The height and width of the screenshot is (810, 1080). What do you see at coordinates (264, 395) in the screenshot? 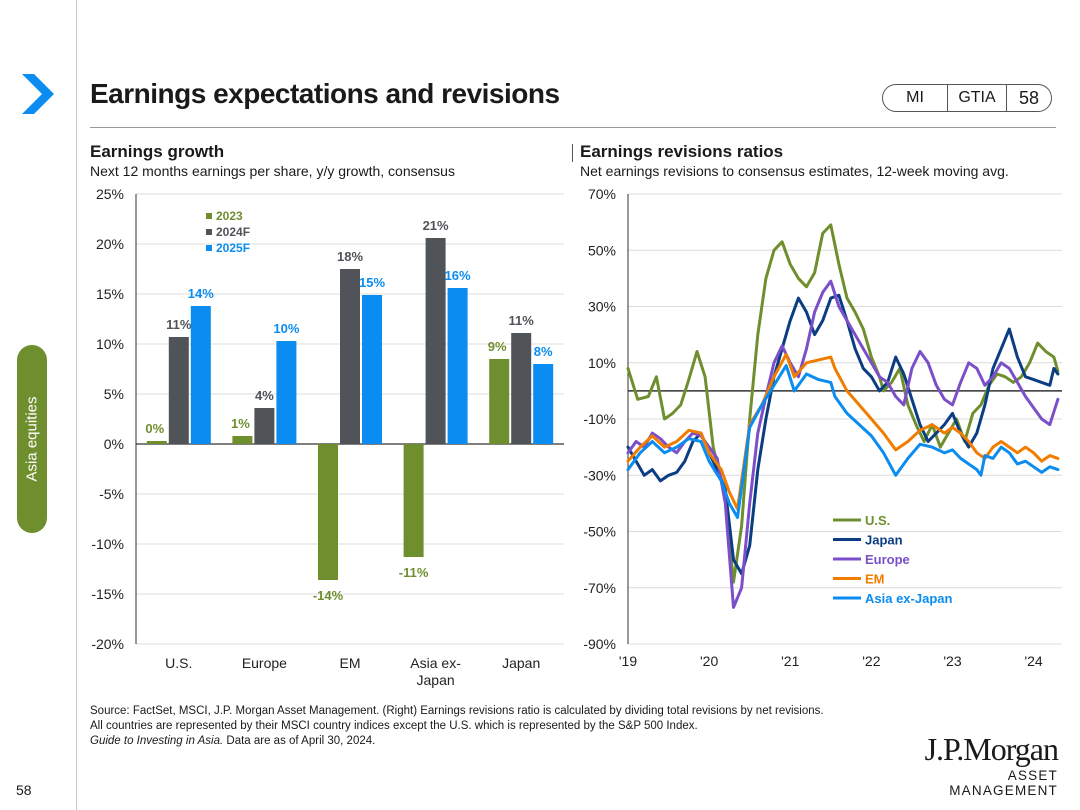
I see `data-label: 4%` at bounding box center [264, 395].